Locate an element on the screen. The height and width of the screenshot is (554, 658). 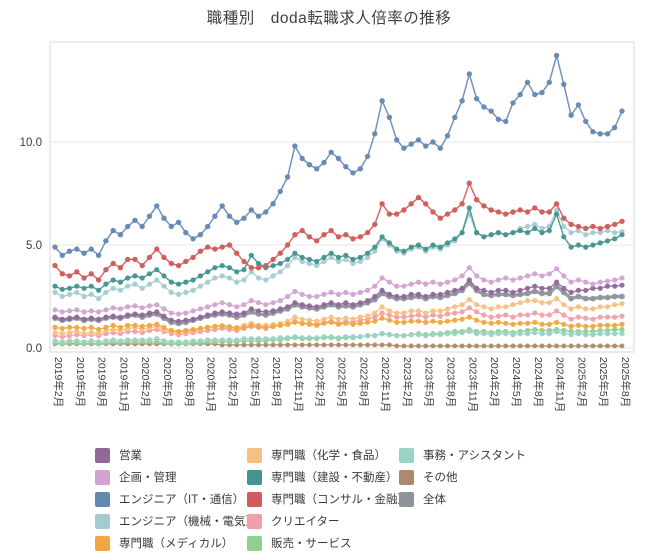
legend-column-2: 事務・アシスタント その他全体 is located at coordinates (462, 477).